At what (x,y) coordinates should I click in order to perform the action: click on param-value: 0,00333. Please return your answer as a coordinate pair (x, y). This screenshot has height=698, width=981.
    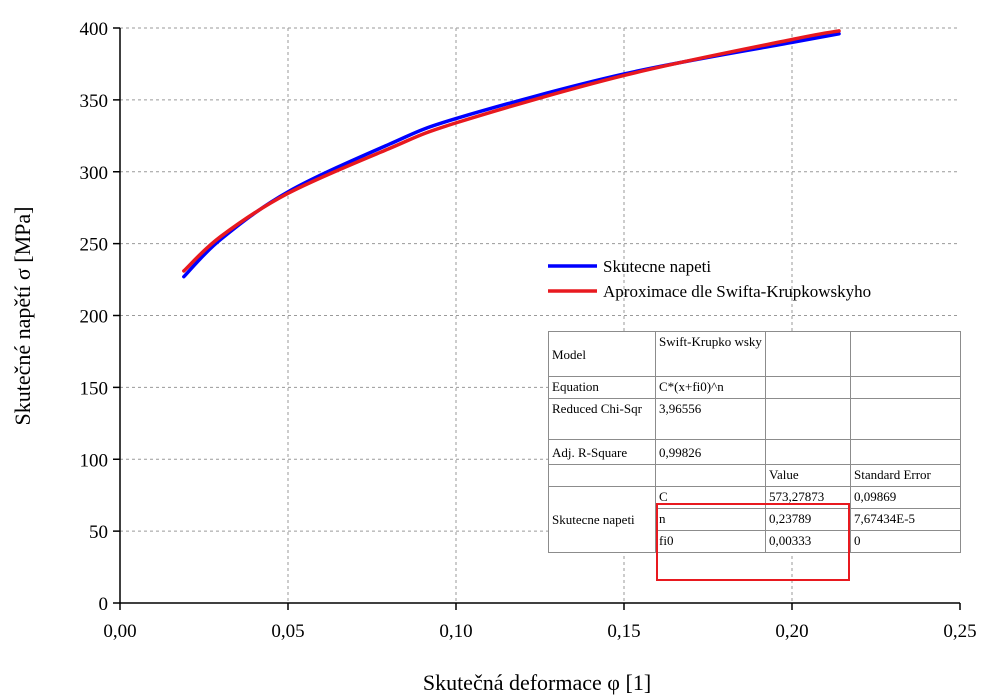
    Looking at the image, I should click on (808, 541).